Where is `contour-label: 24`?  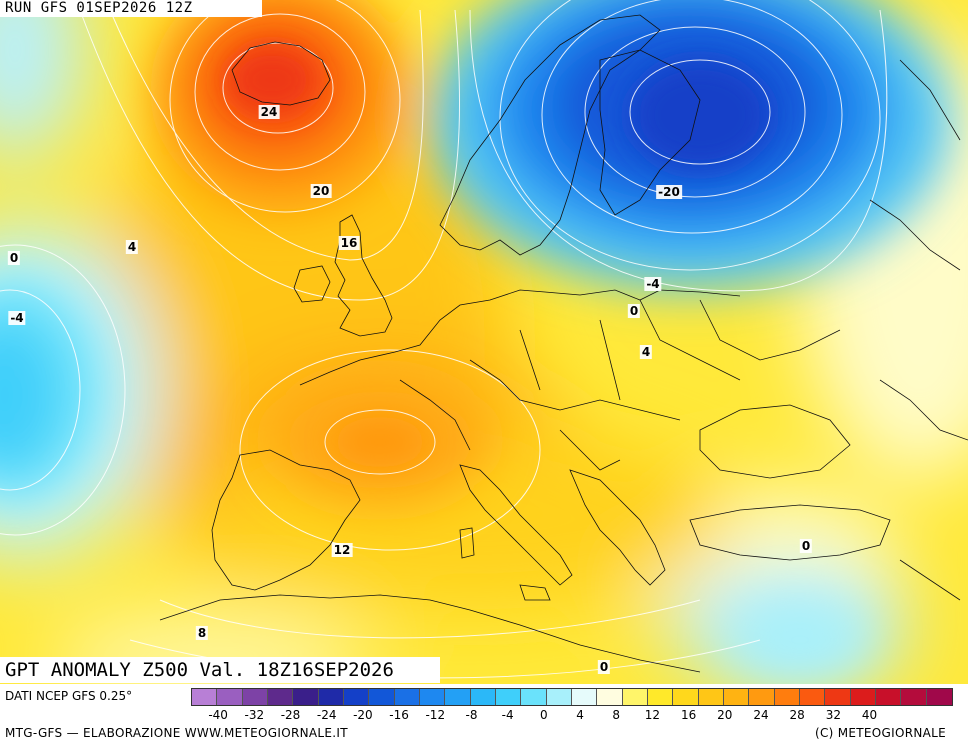 contour-label: 24 is located at coordinates (269, 112).